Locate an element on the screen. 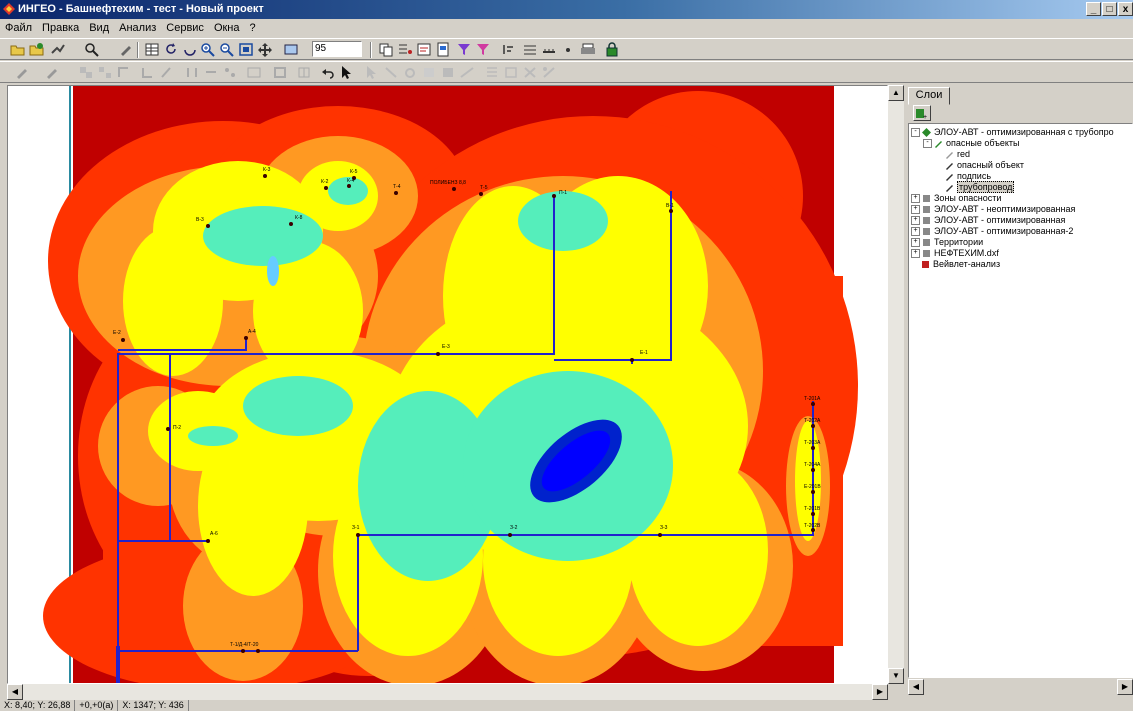  print-icon is located at coordinates (588, 49).